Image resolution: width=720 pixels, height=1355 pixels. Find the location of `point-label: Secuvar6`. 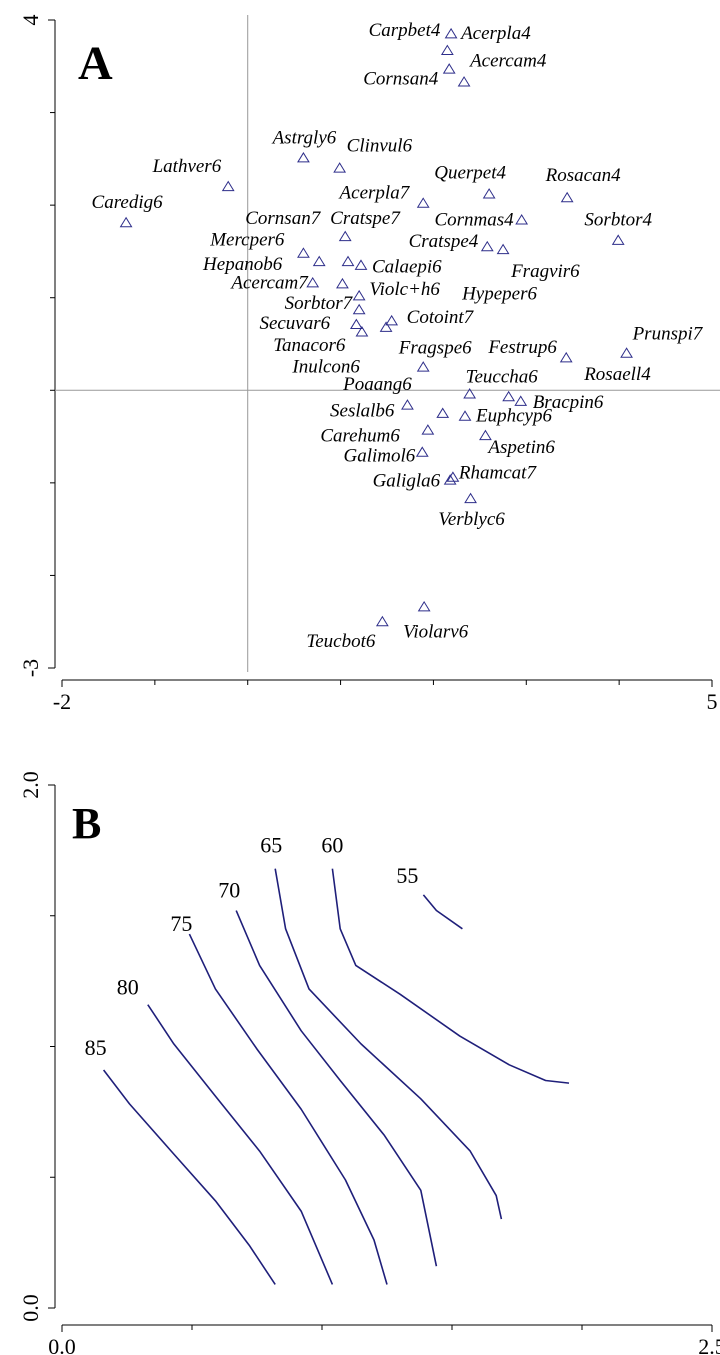

point-label: Secuvar6 is located at coordinates (294, 323).